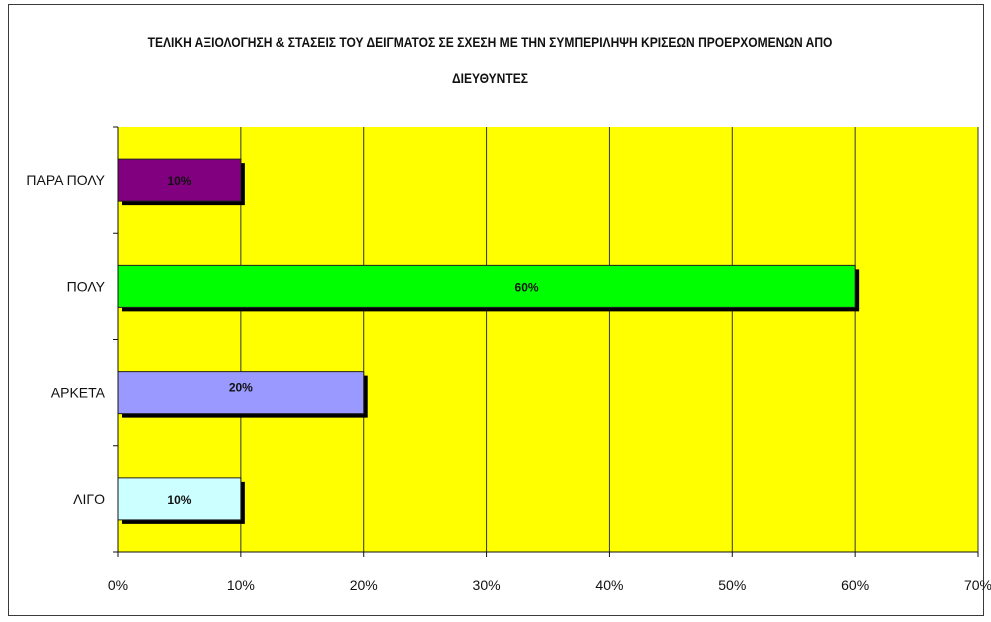 This screenshot has height=622, width=991. Describe the element at coordinates (549, 585) in the screenshot. I see `x-tick-labels: 0% 10% 20% 30% 40% 50% 60% 70%` at that location.